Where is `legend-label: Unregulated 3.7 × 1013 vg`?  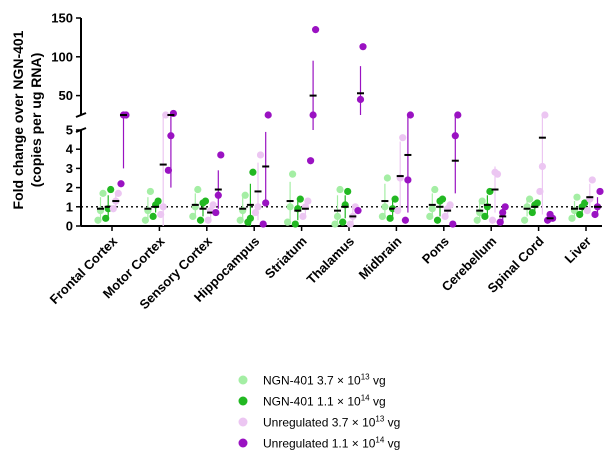
legend-label: Unregulated 3.7 × 1013 vg is located at coordinates (331, 422).